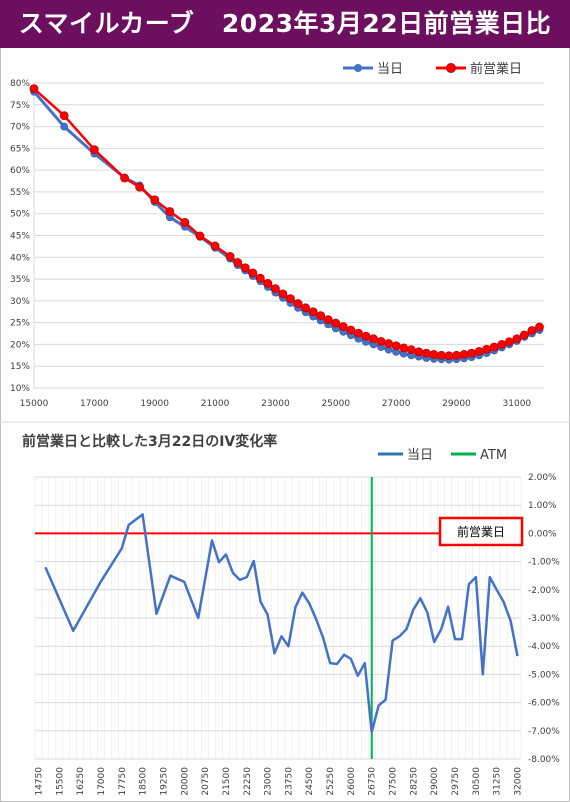 The height and width of the screenshot is (802, 570). Describe the element at coordinates (481, 531) in the screenshot. I see `reference-label-box: 前営業日` at that location.